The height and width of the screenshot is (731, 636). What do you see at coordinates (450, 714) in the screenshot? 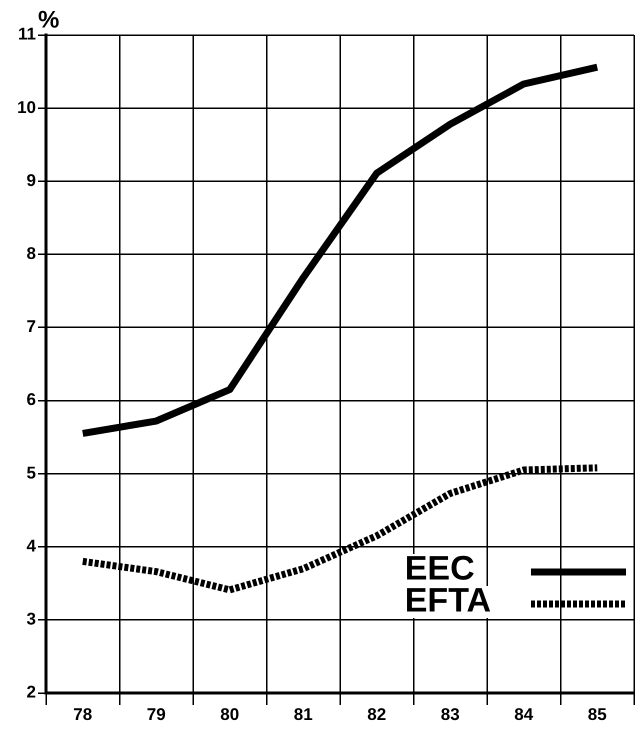
I see `x-tick-label: 83` at bounding box center [450, 714].